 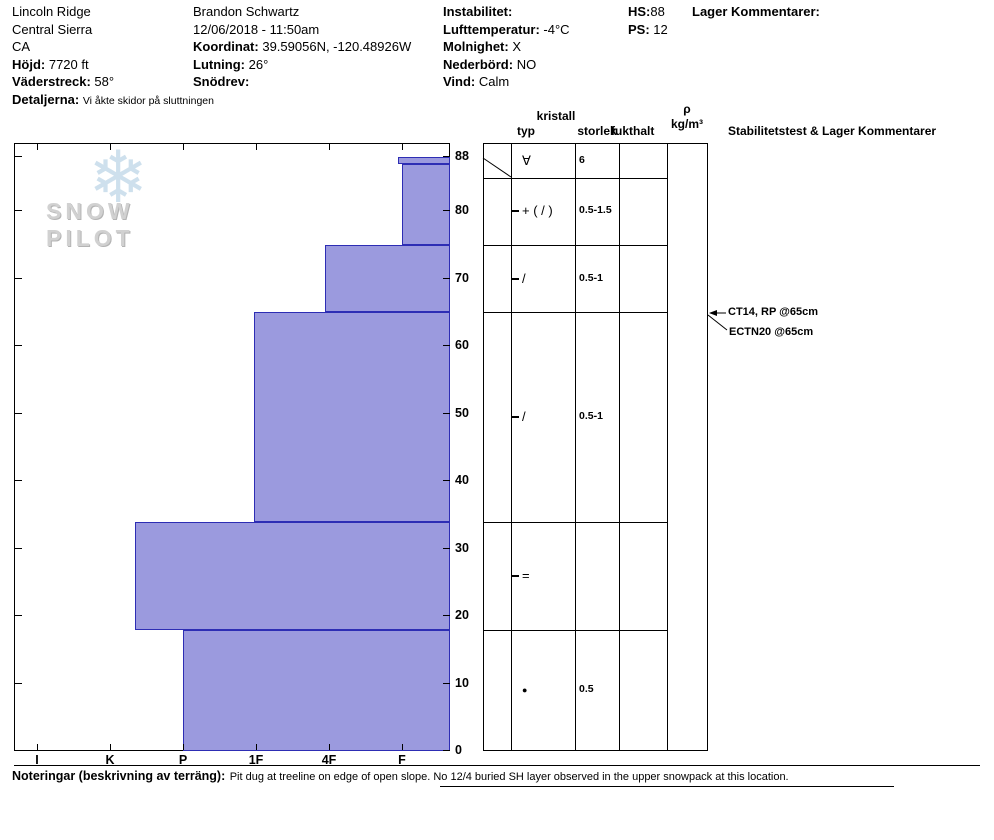 What do you see at coordinates (68, 64) in the screenshot?
I see `elevation-value: 7720 ft` at bounding box center [68, 64].